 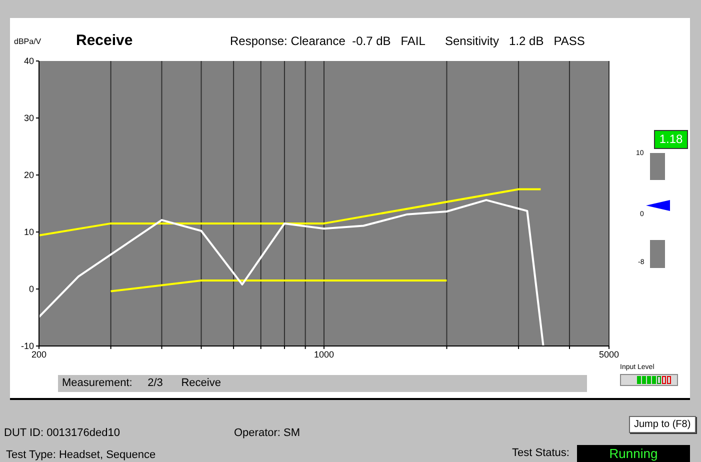 What do you see at coordinates (31, 289) in the screenshot?
I see `y-tick-label: 0` at bounding box center [31, 289].